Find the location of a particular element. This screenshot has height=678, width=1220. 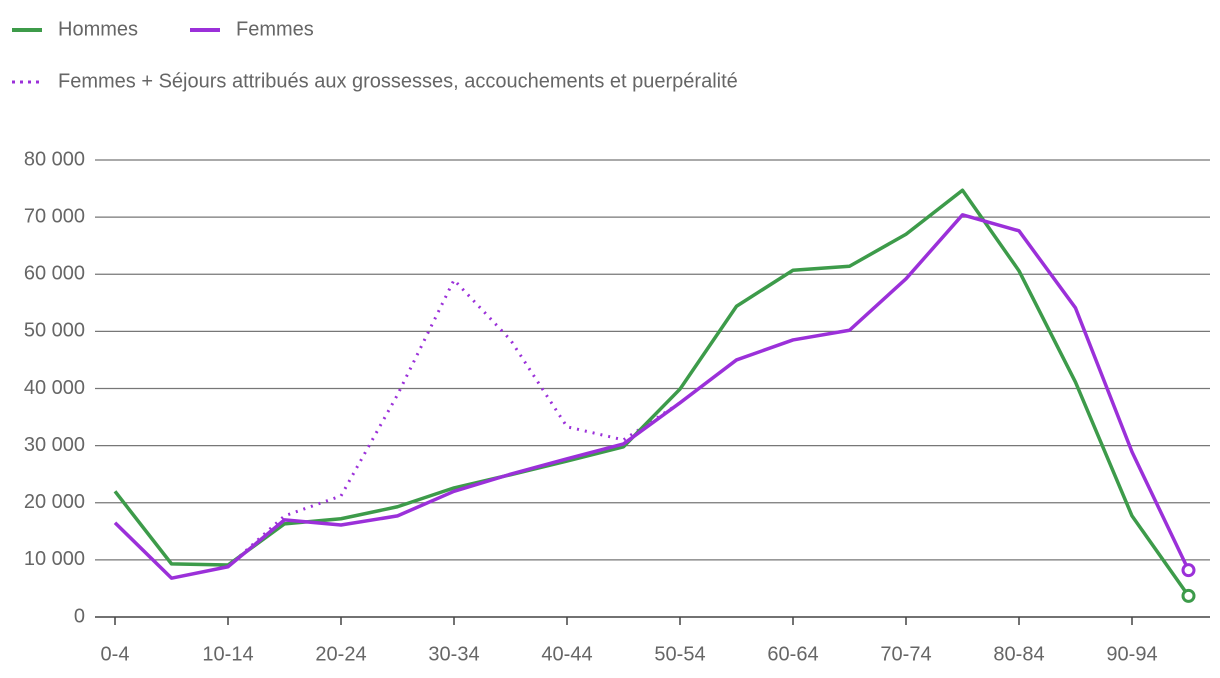

y-tick-label: 10 000 is located at coordinates (54, 559).